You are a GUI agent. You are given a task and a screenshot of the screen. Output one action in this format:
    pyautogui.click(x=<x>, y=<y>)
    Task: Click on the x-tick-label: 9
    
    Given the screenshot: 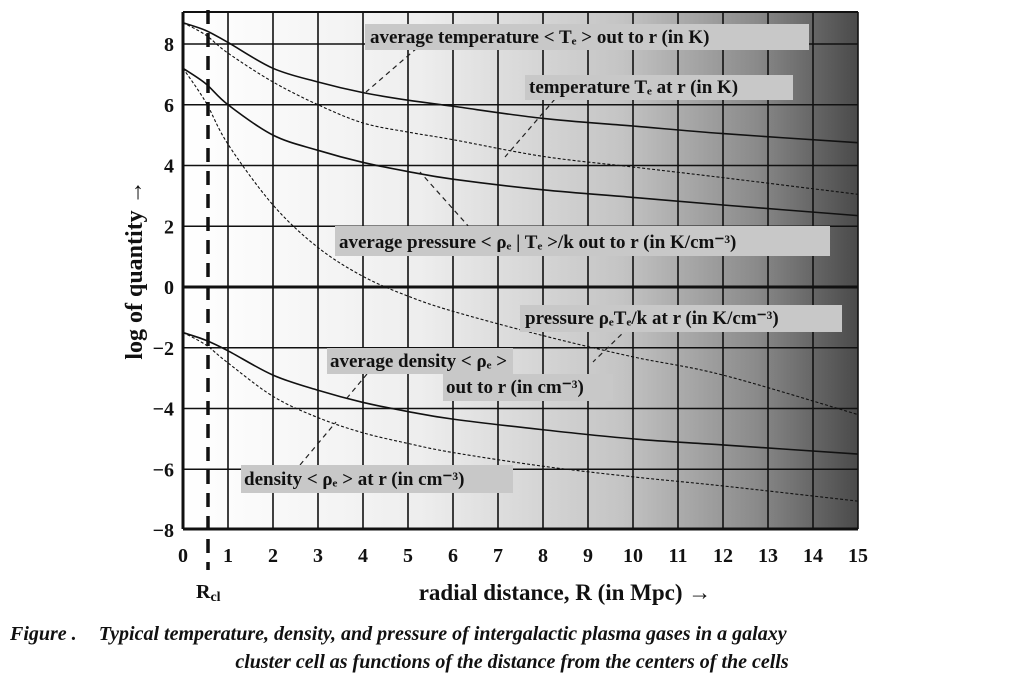 What is the action you would take?
    pyautogui.click(x=588, y=556)
    